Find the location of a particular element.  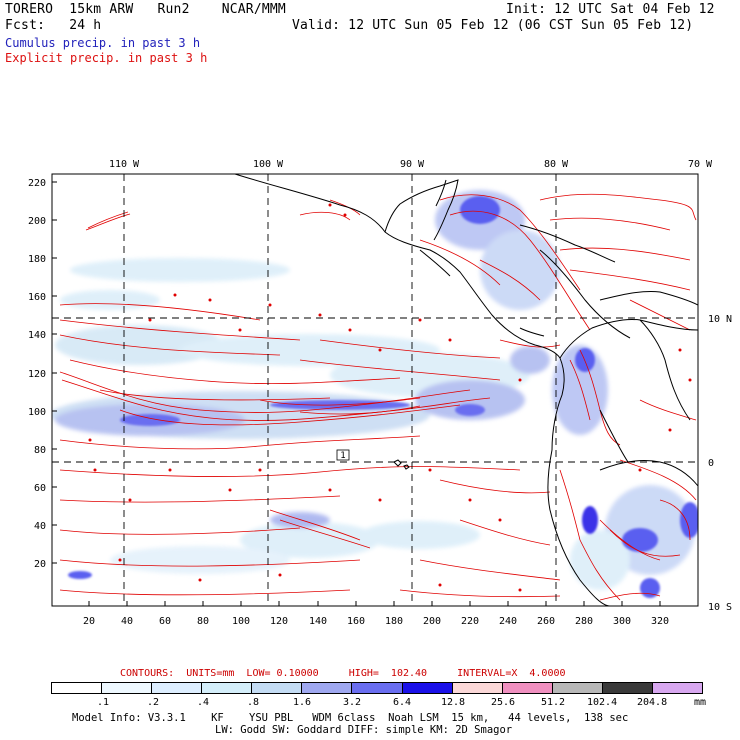

x-tick-label: 80 is located at coordinates (203, 621).